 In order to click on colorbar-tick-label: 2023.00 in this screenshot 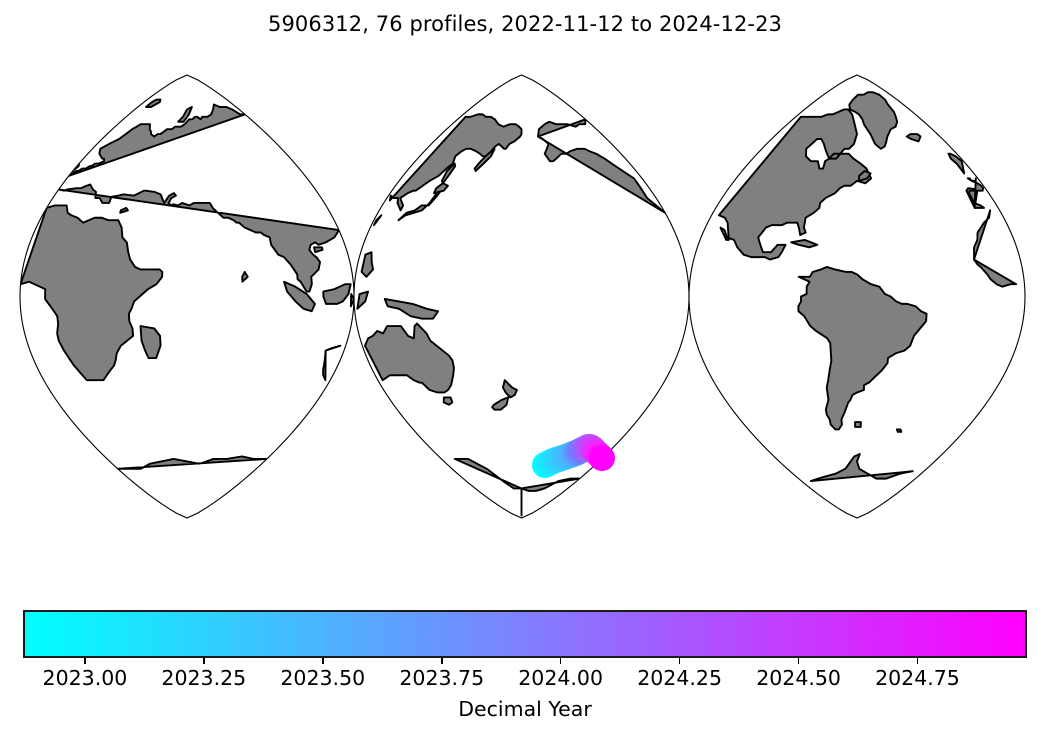, I will do `click(85, 678)`.